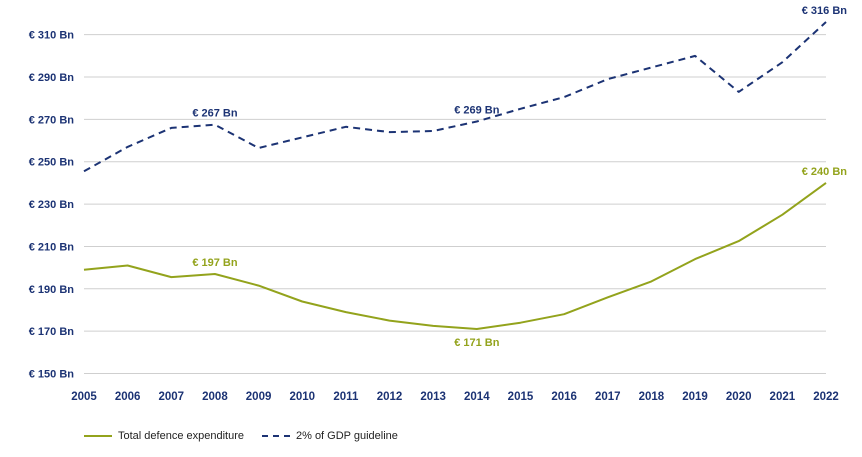 The height and width of the screenshot is (457, 862). Describe the element at coordinates (826, 397) in the screenshot. I see `x-tick-label: 2022` at that location.